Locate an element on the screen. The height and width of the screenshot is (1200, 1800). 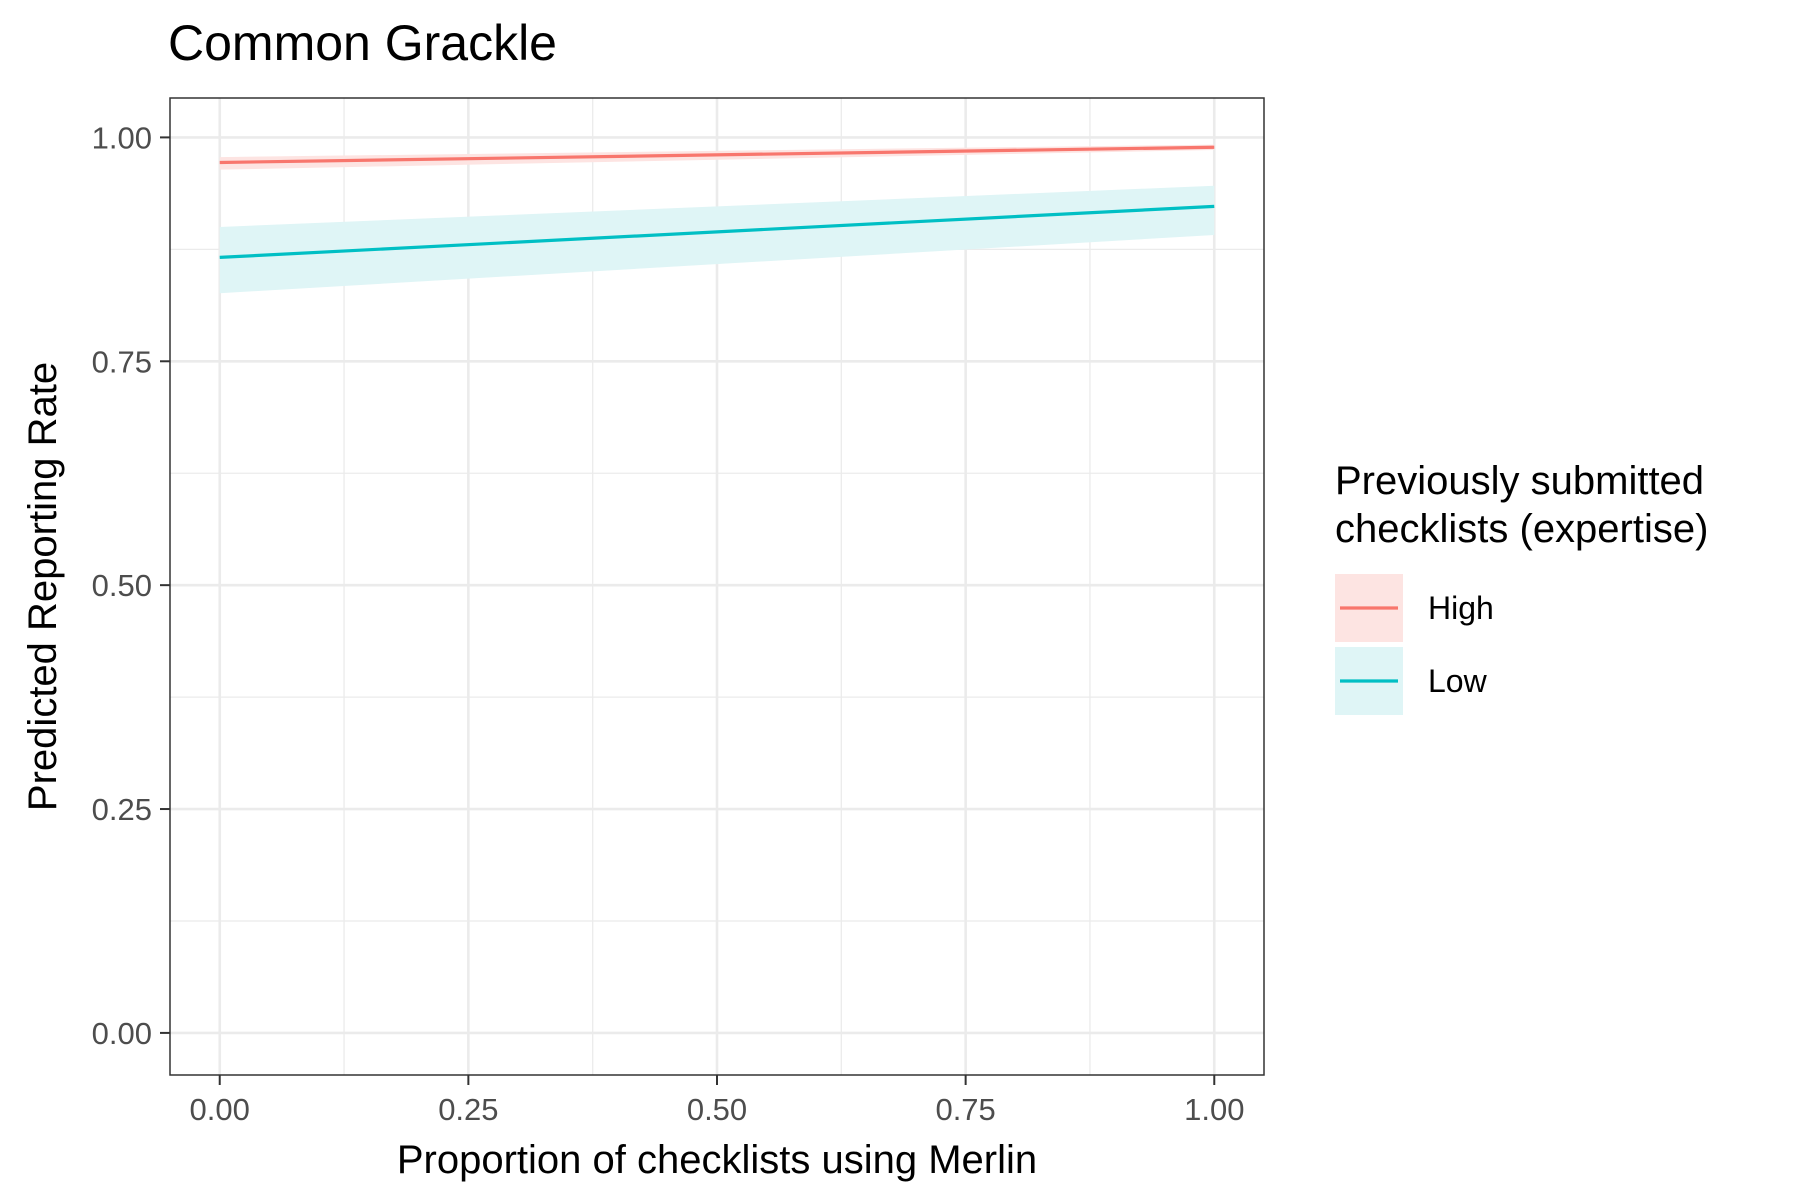
x-axis-title: Proportion of checklists using Merlin is located at coordinates (717, 1160).